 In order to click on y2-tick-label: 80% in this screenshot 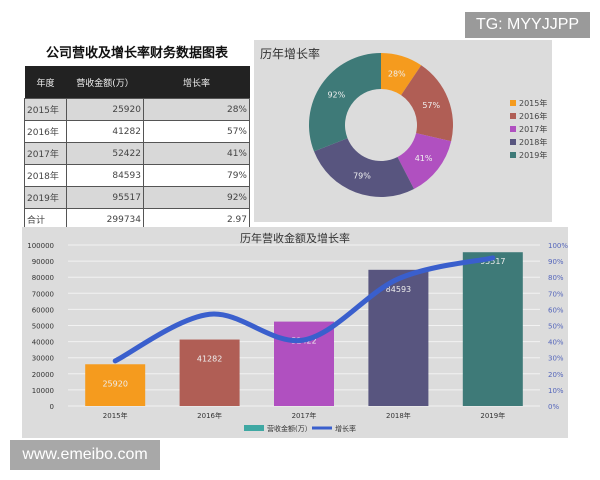, I will do `click(556, 278)`.